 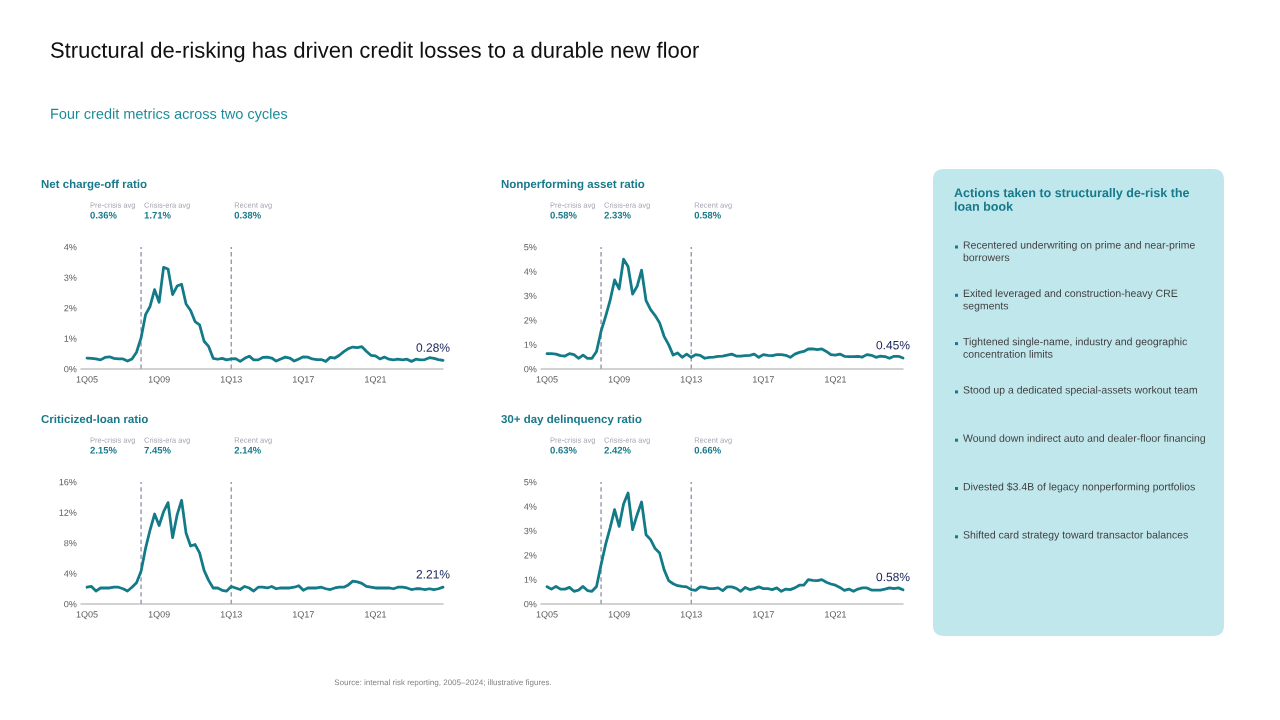 I want to click on text: Tightened single-name, industry and geographic concentration limits, so click(x=1075, y=347).